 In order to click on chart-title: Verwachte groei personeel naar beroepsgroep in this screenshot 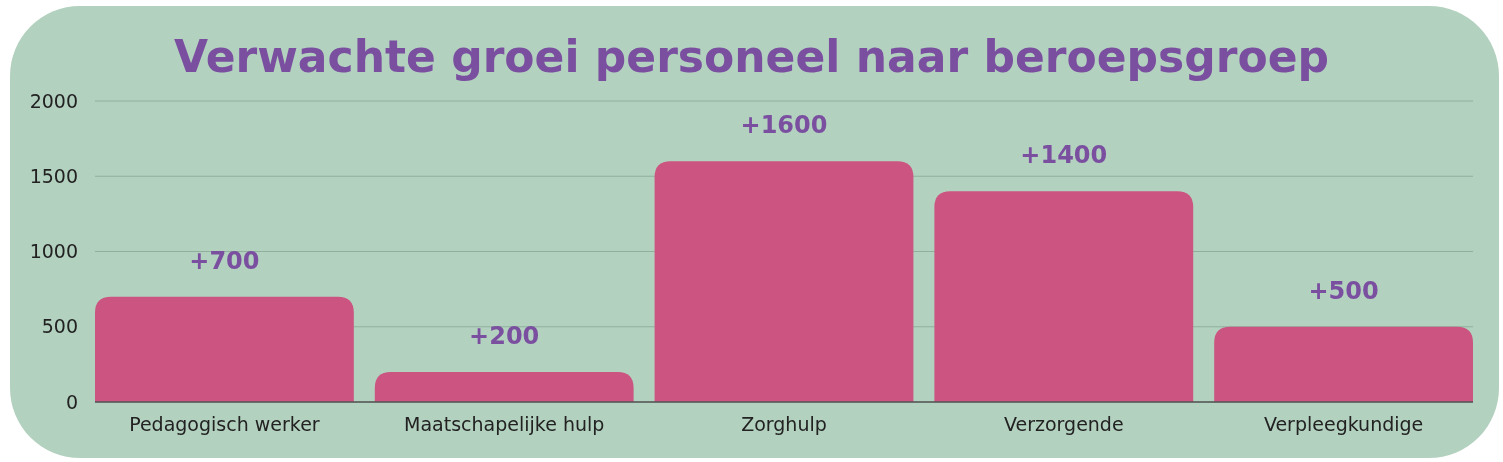, I will do `click(751, 56)`.